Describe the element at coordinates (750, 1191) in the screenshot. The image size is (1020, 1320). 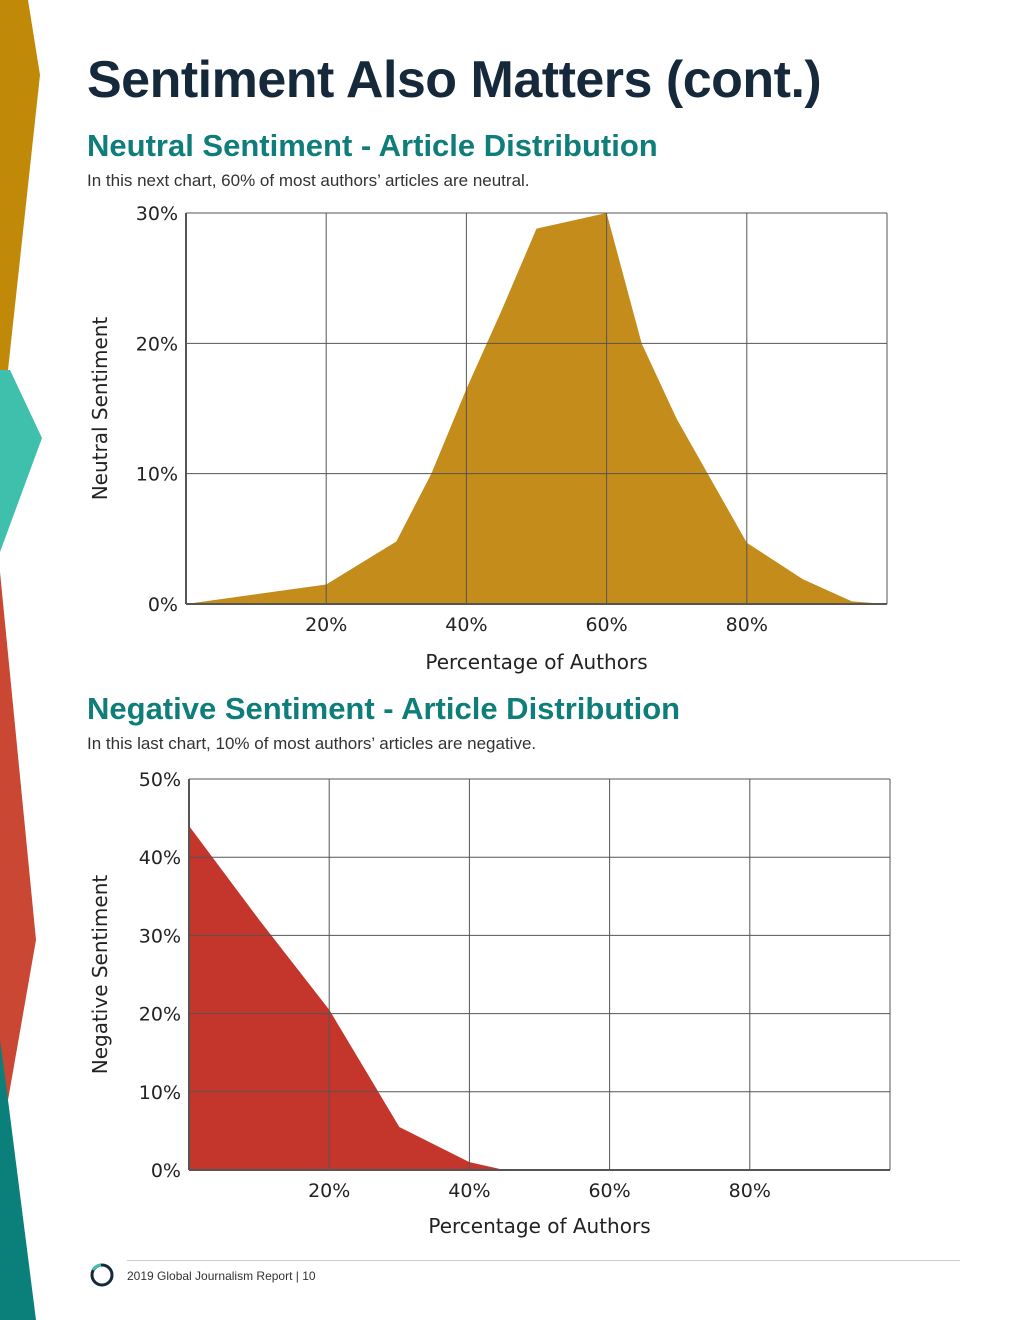
I see `negative-x-tick-label: 80%` at that location.